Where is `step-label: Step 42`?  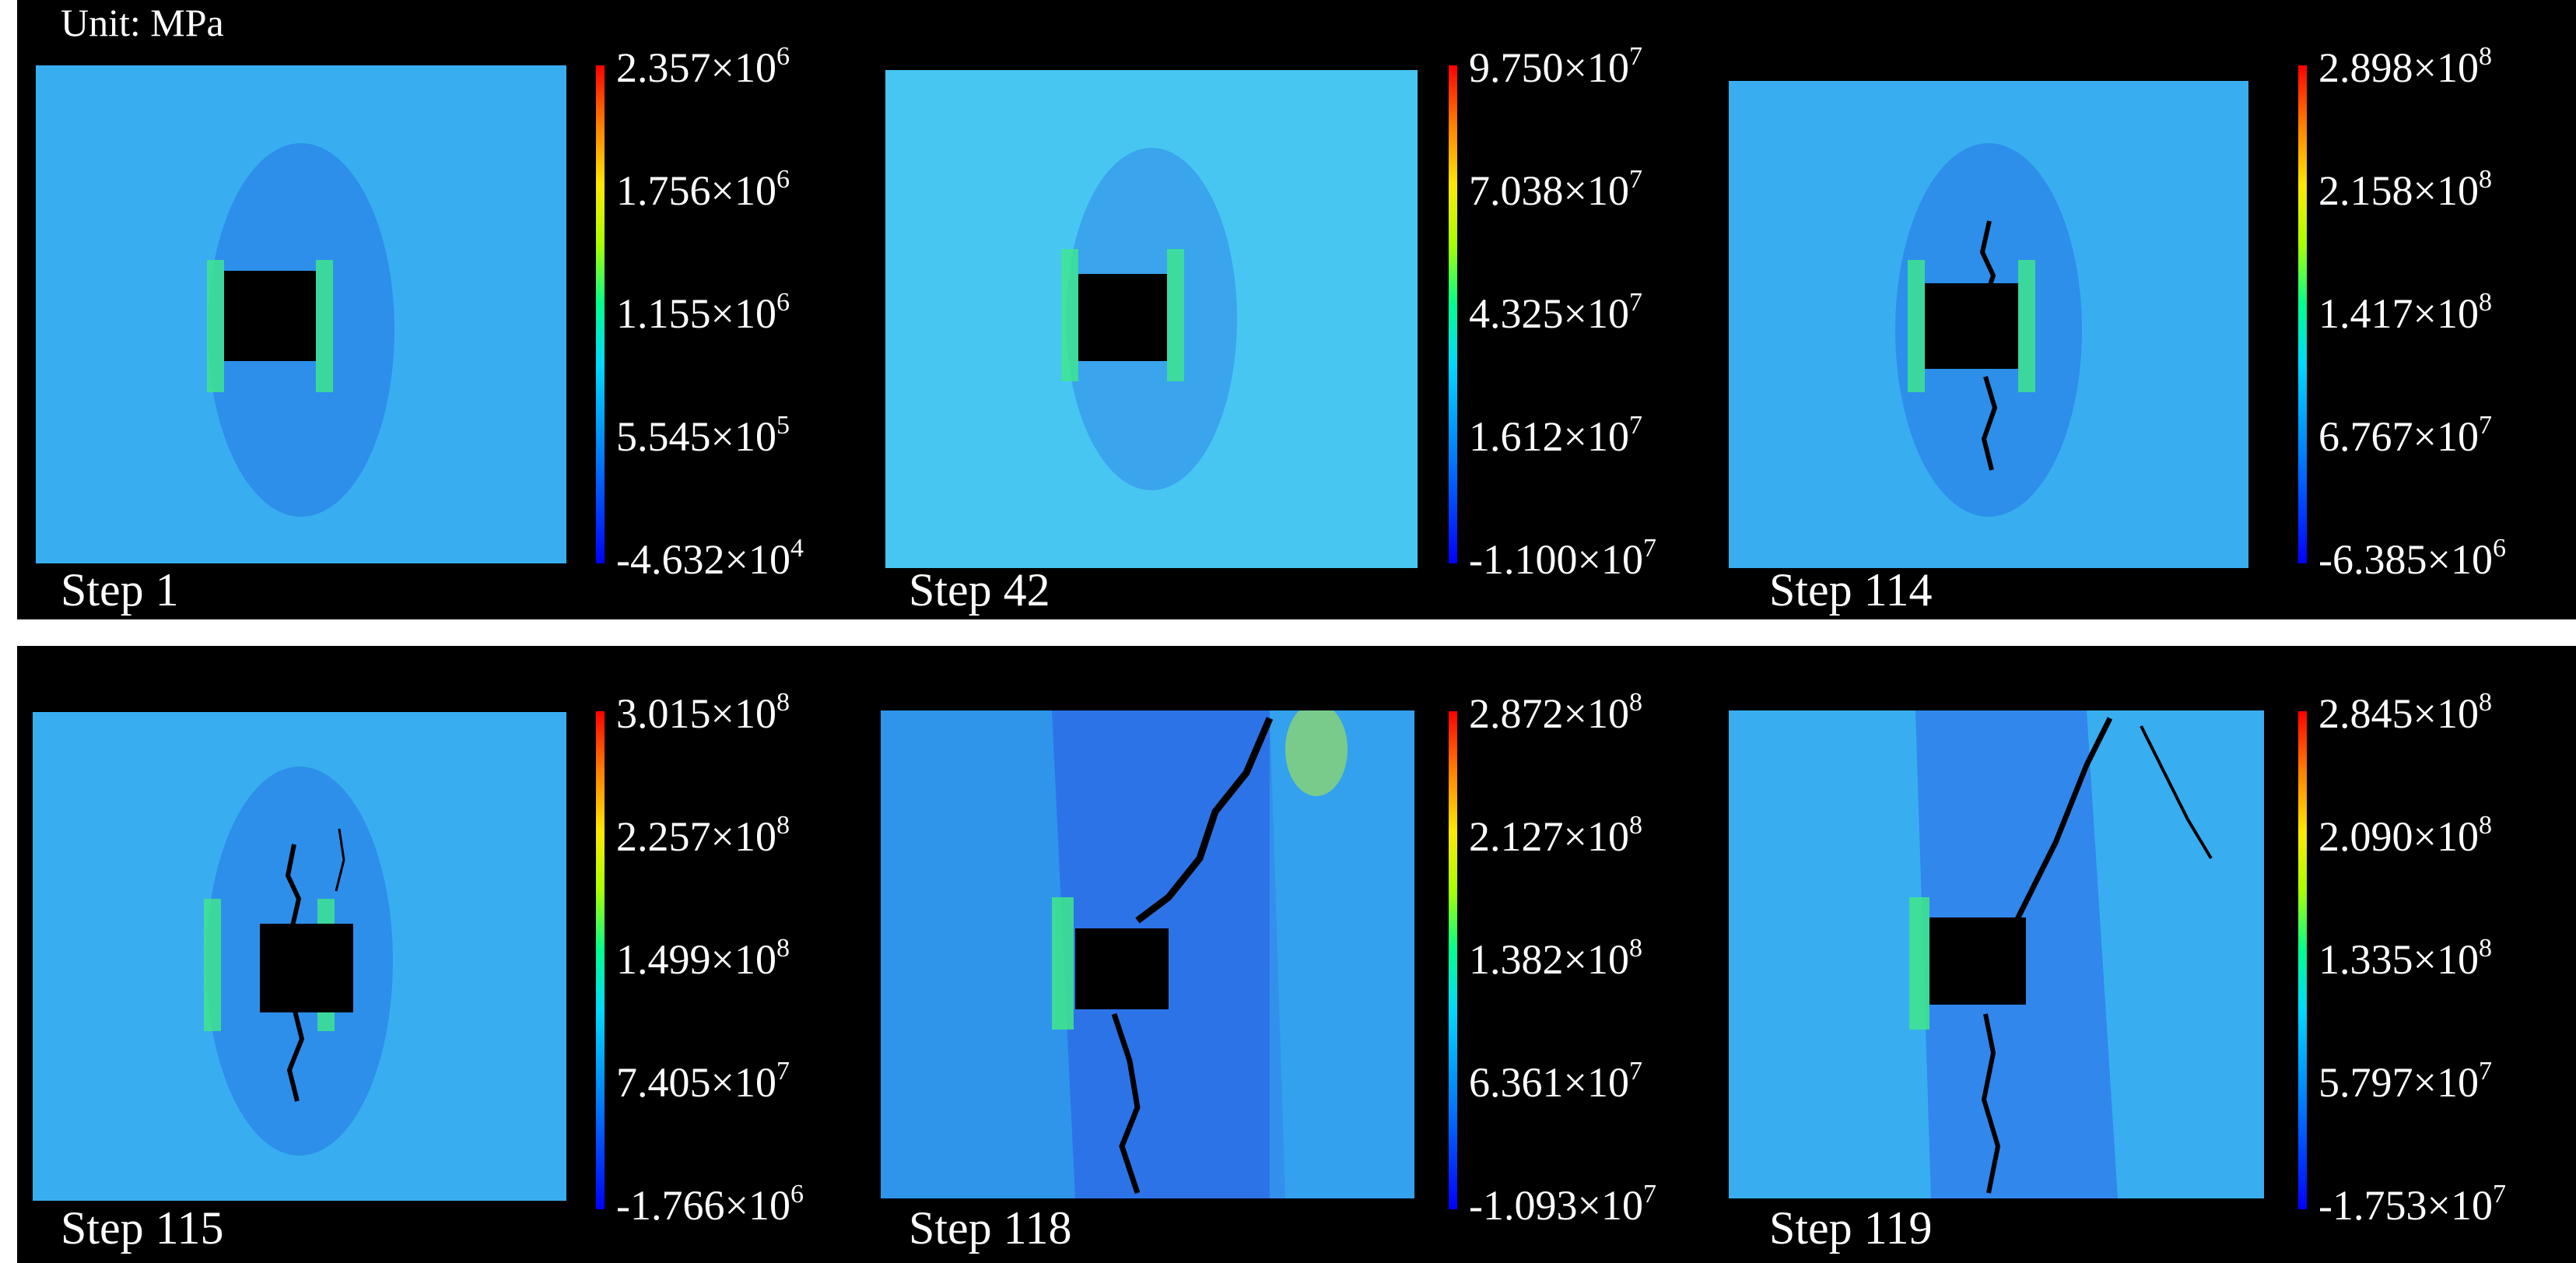
step-label: Step 42 is located at coordinates (979, 590).